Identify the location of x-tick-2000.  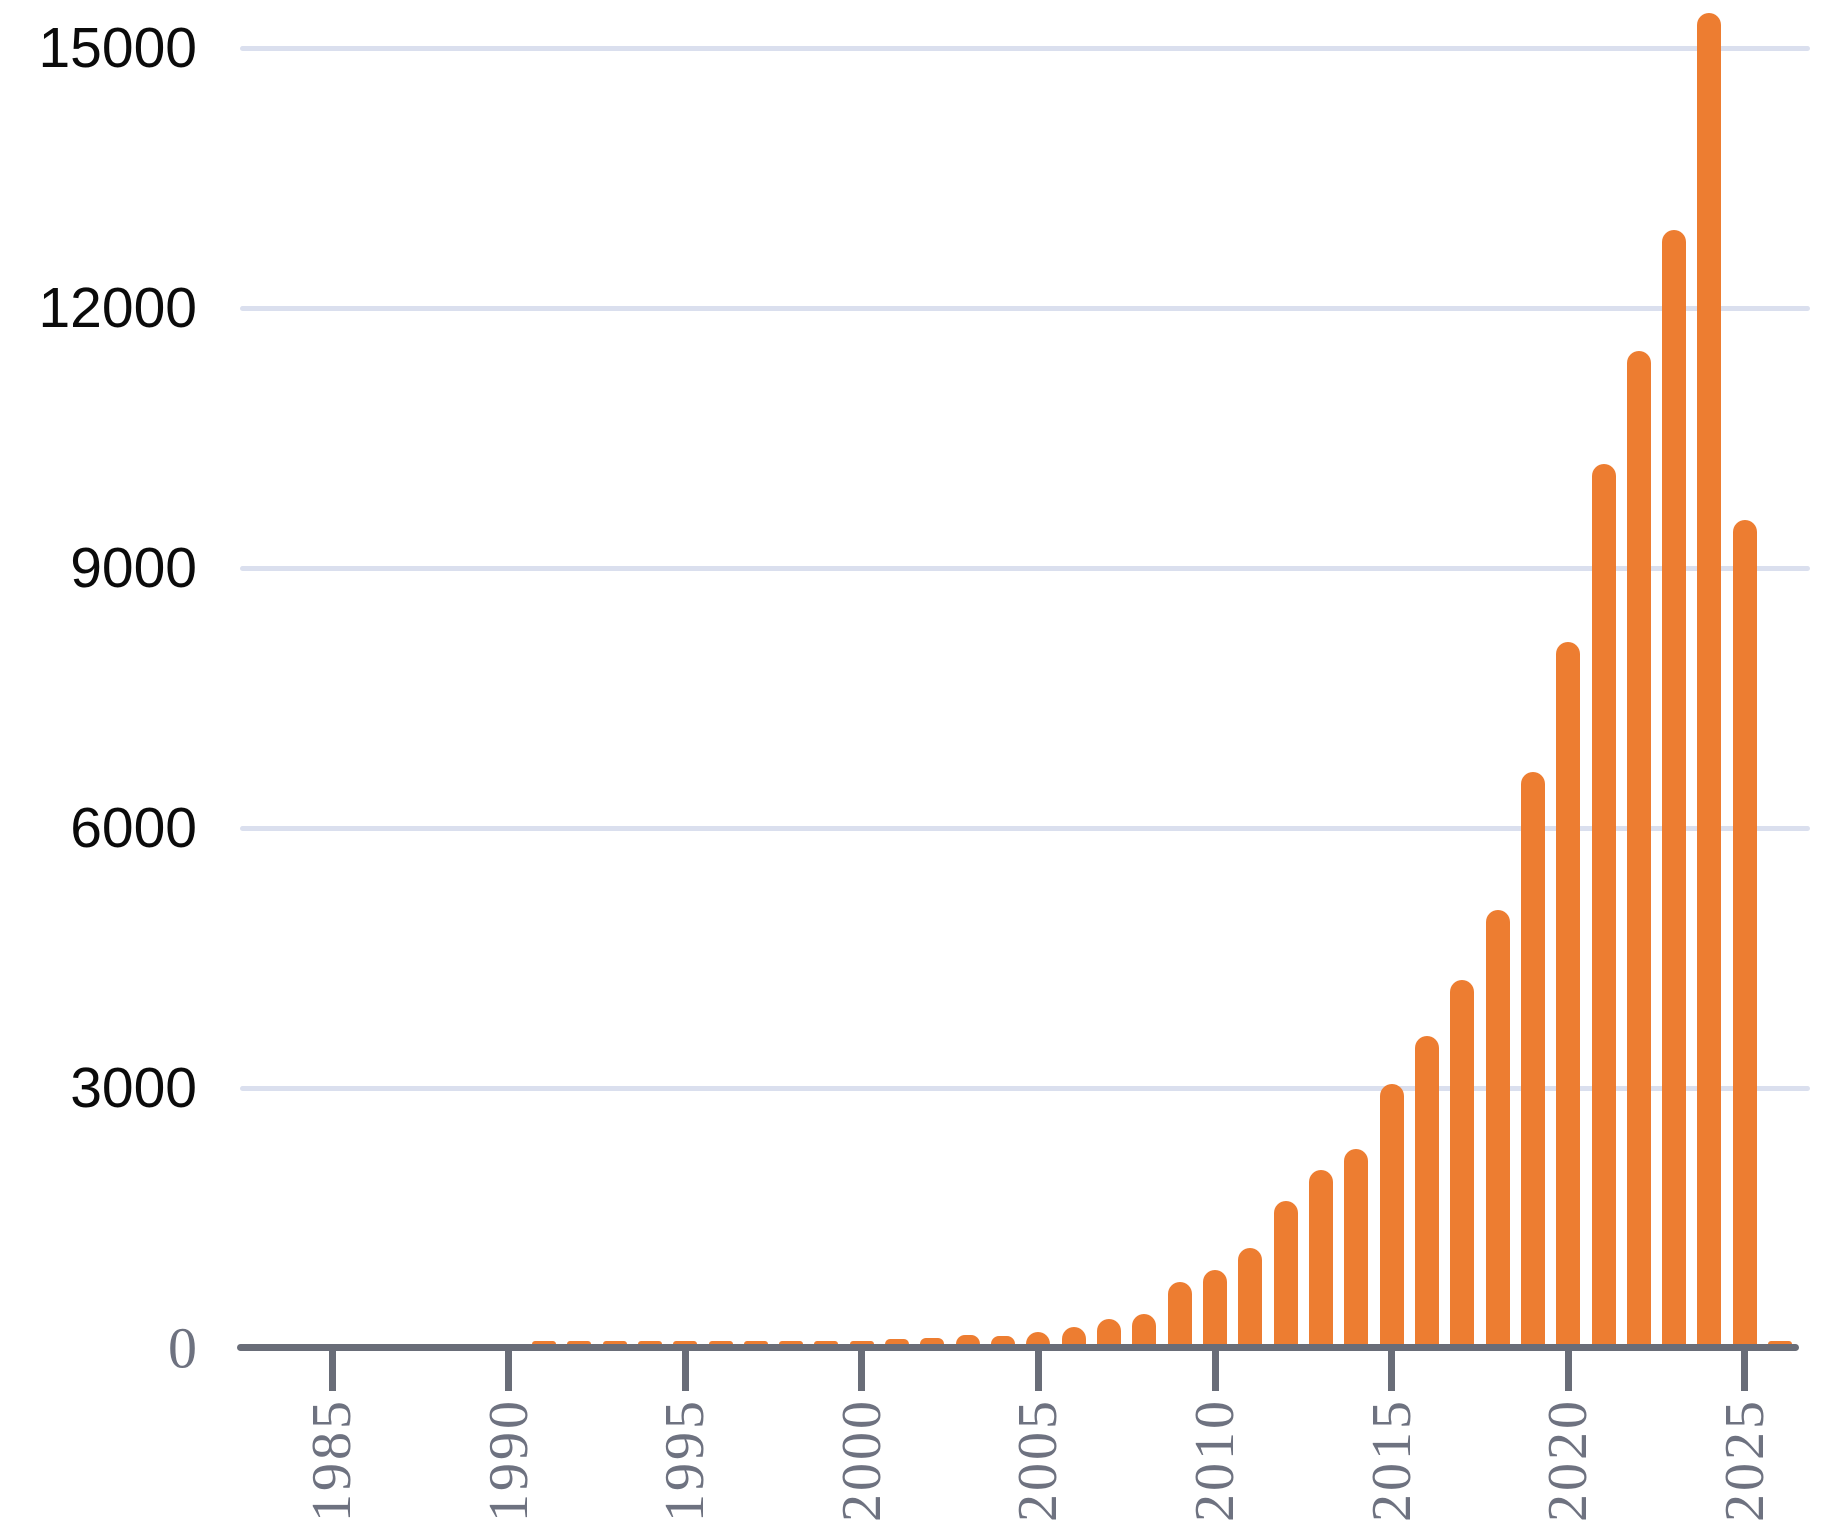
(862, 1371).